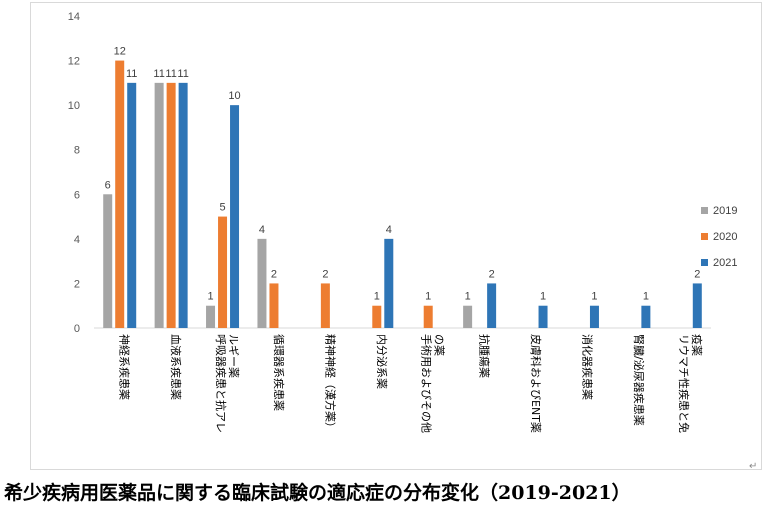 This screenshot has width=764, height=509. What do you see at coordinates (279, 372) in the screenshot?
I see `category-label: 循環器系疾患薬` at bounding box center [279, 372].